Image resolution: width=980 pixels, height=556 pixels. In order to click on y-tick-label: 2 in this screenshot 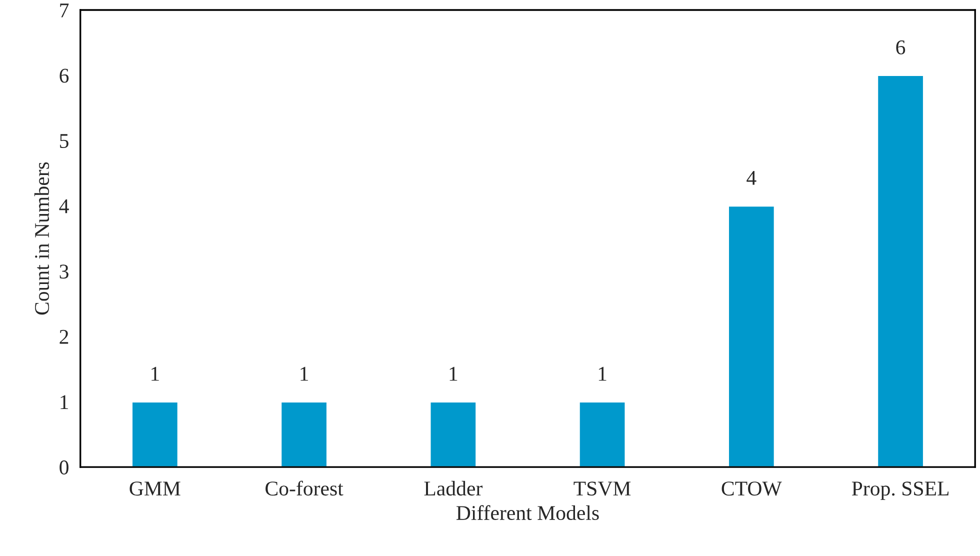, I will do `click(64, 337)`.